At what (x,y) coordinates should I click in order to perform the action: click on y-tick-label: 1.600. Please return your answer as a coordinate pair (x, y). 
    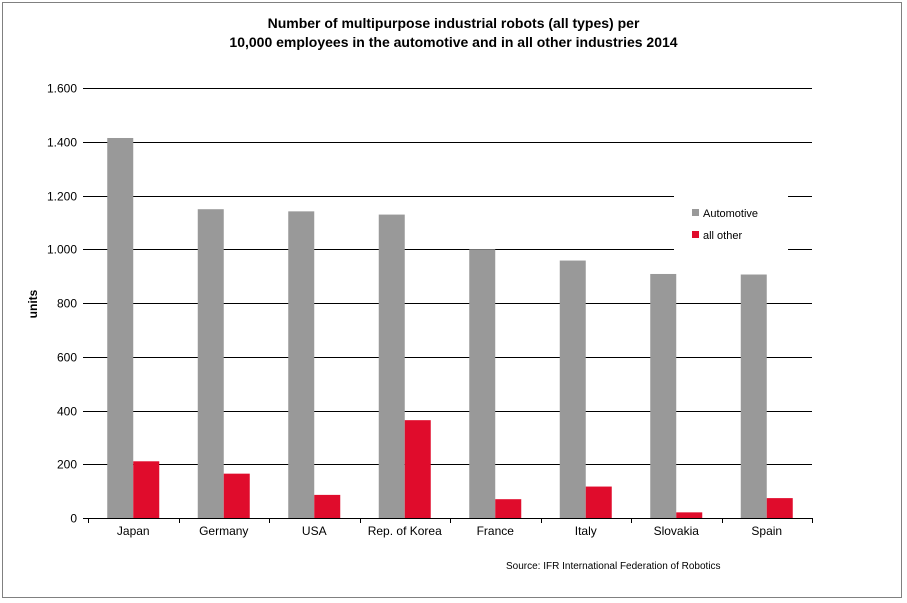
    Looking at the image, I should click on (62, 89).